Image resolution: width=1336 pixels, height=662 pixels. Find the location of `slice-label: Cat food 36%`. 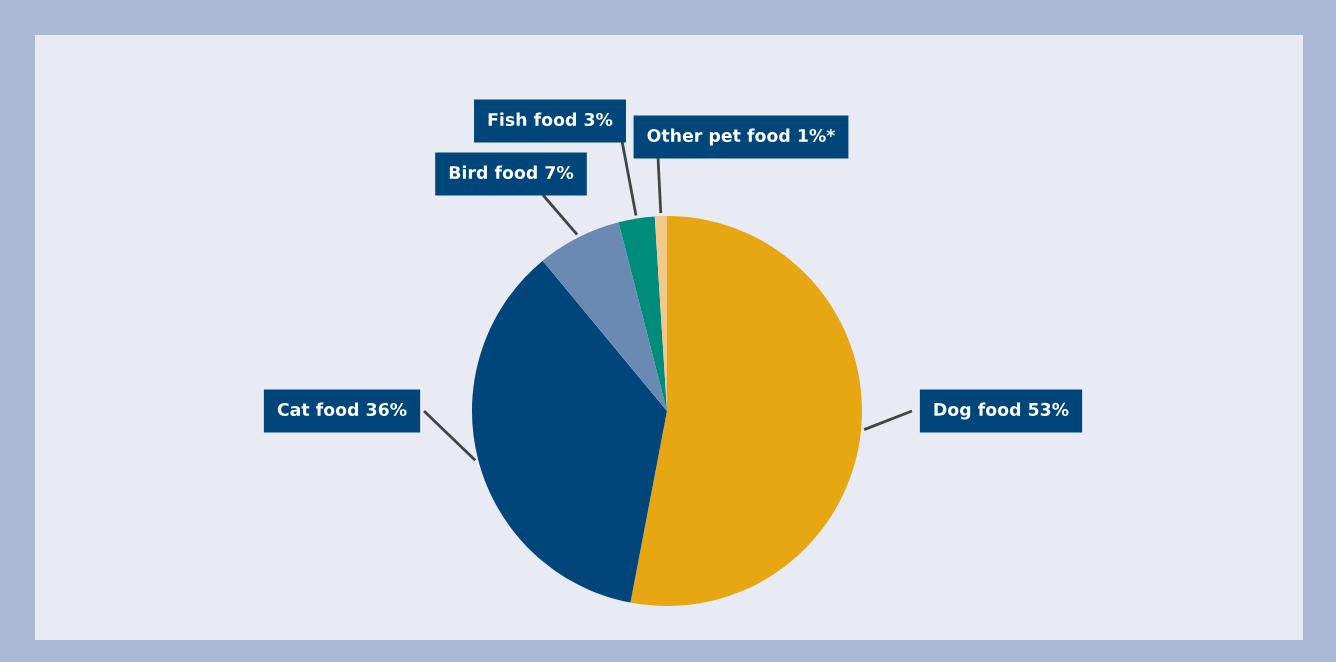

slice-label: Cat food 36% is located at coordinates (342, 409).